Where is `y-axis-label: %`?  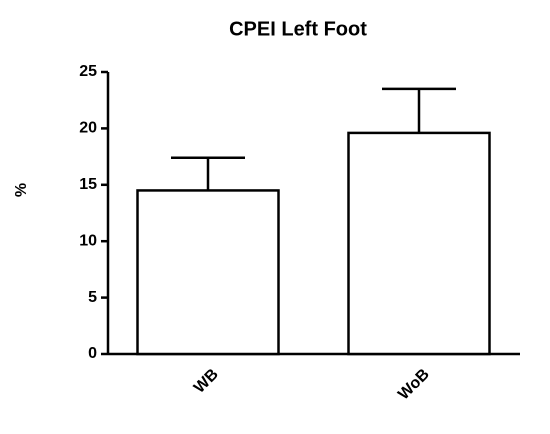 y-axis-label: % is located at coordinates (21, 190).